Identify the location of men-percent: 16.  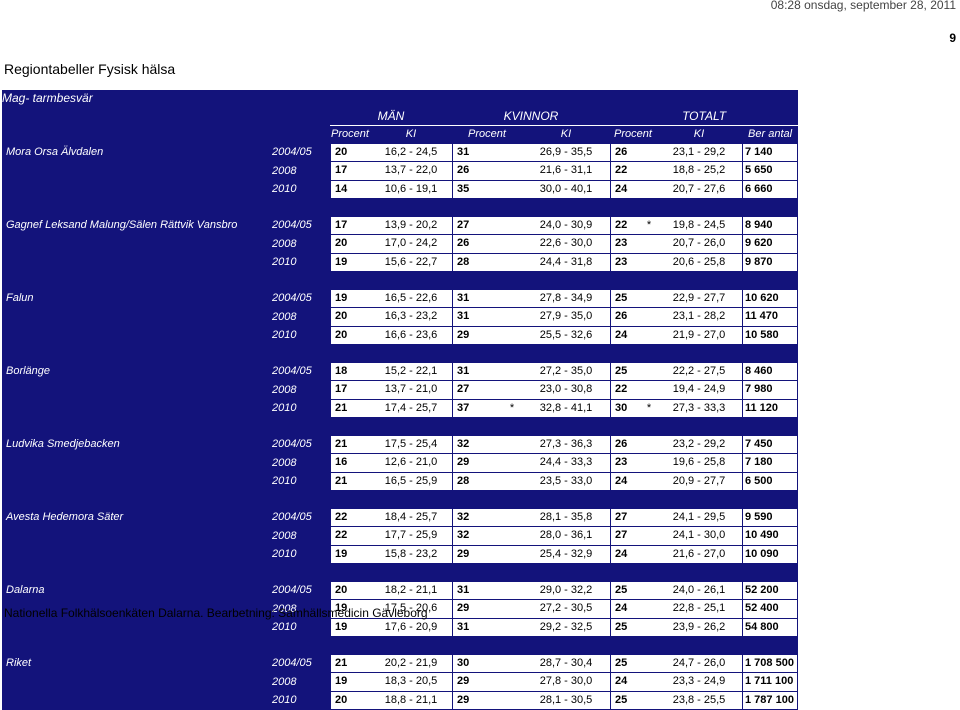
(345, 463).